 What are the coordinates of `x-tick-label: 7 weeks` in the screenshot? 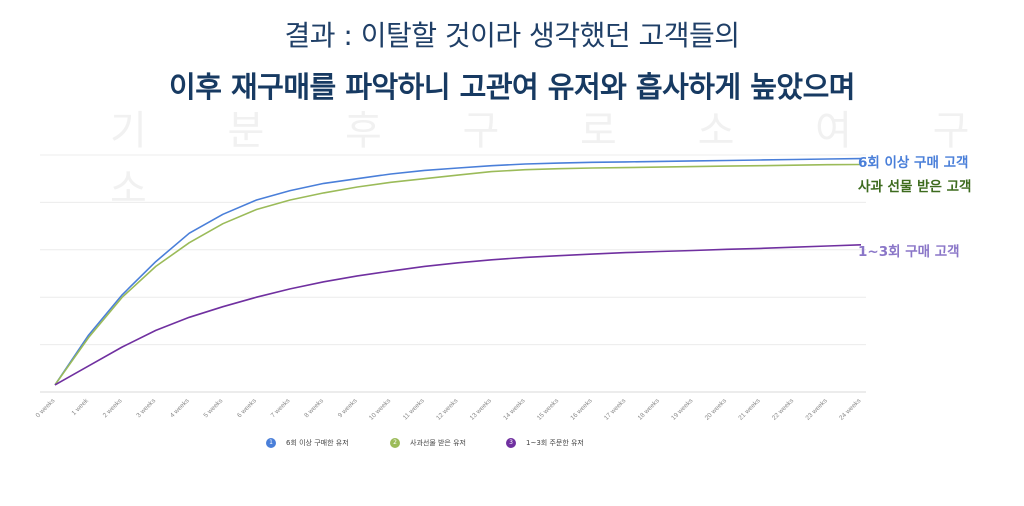 It's located at (281, 408).